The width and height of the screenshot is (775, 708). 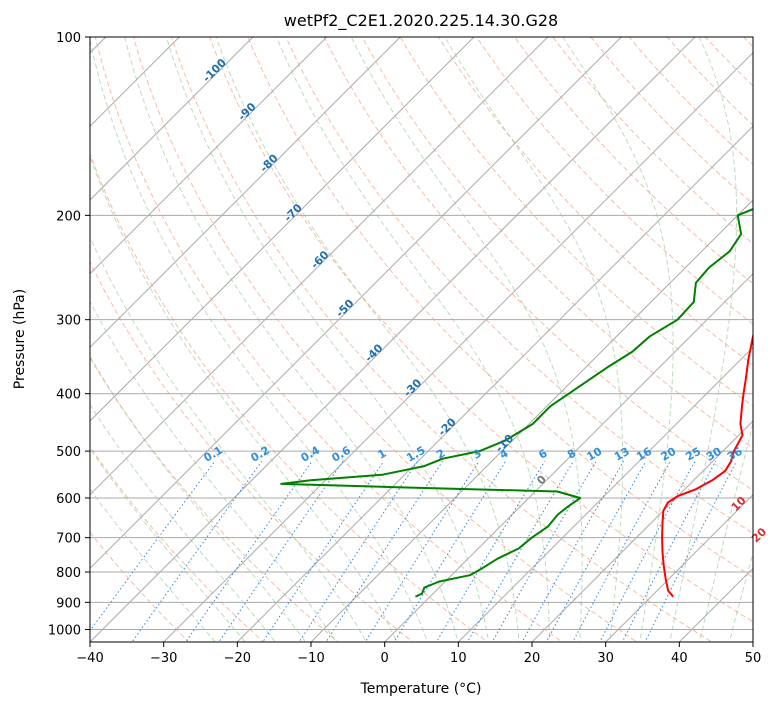 What do you see at coordinates (68, 395) in the screenshot?
I see `y-tick-label: 400` at bounding box center [68, 395].